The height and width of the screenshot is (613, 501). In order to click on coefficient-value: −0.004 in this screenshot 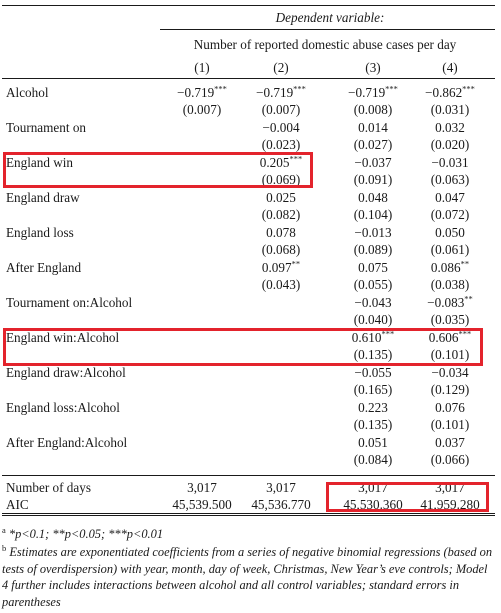, I will do `click(281, 127)`.